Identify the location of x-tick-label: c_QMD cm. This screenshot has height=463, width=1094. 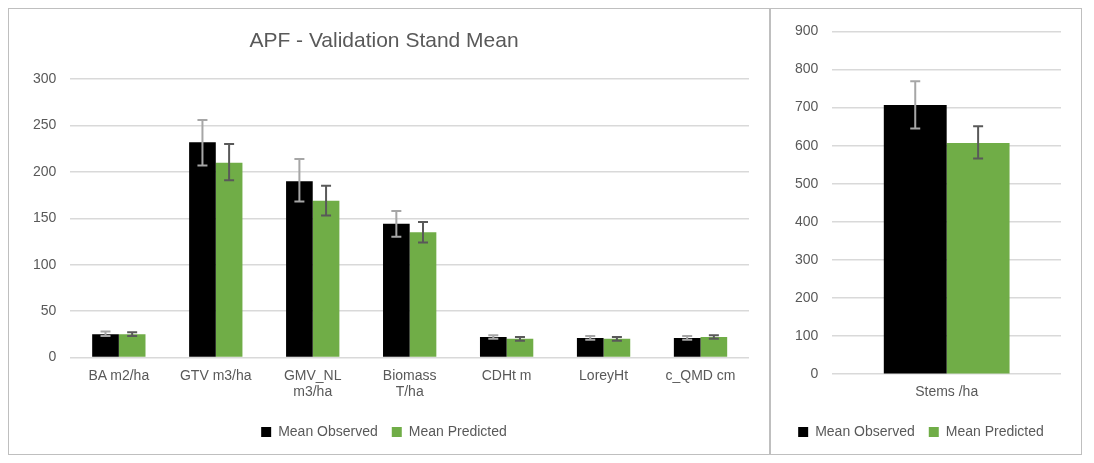
(700, 374).